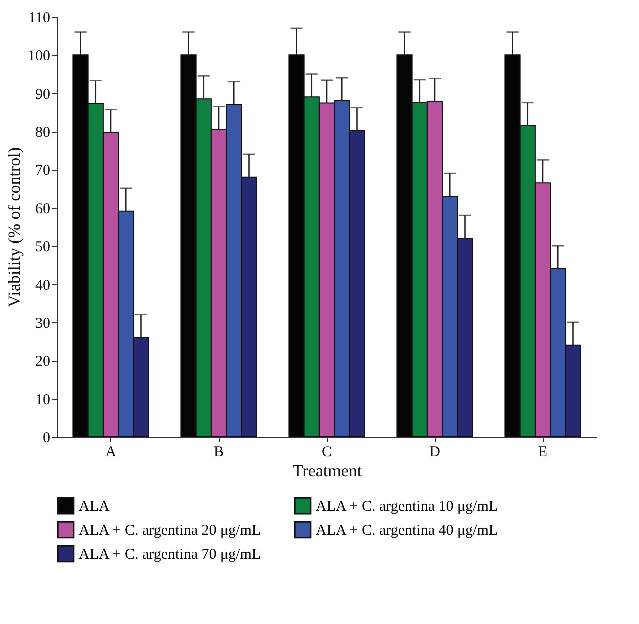  Describe the element at coordinates (43, 286) in the screenshot. I see `y-tick-label: 40` at that location.